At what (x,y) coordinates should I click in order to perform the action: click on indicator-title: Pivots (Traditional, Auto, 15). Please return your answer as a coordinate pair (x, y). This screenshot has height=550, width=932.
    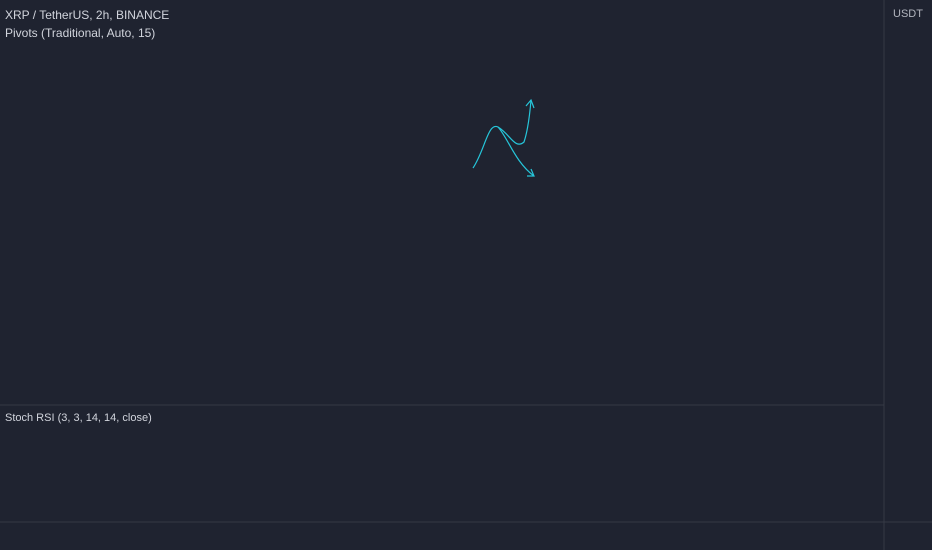
    Looking at the image, I should click on (80, 33).